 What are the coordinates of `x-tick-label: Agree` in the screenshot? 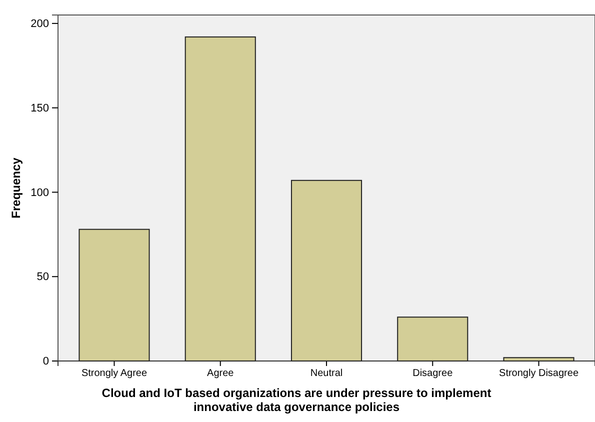 It's located at (220, 374).